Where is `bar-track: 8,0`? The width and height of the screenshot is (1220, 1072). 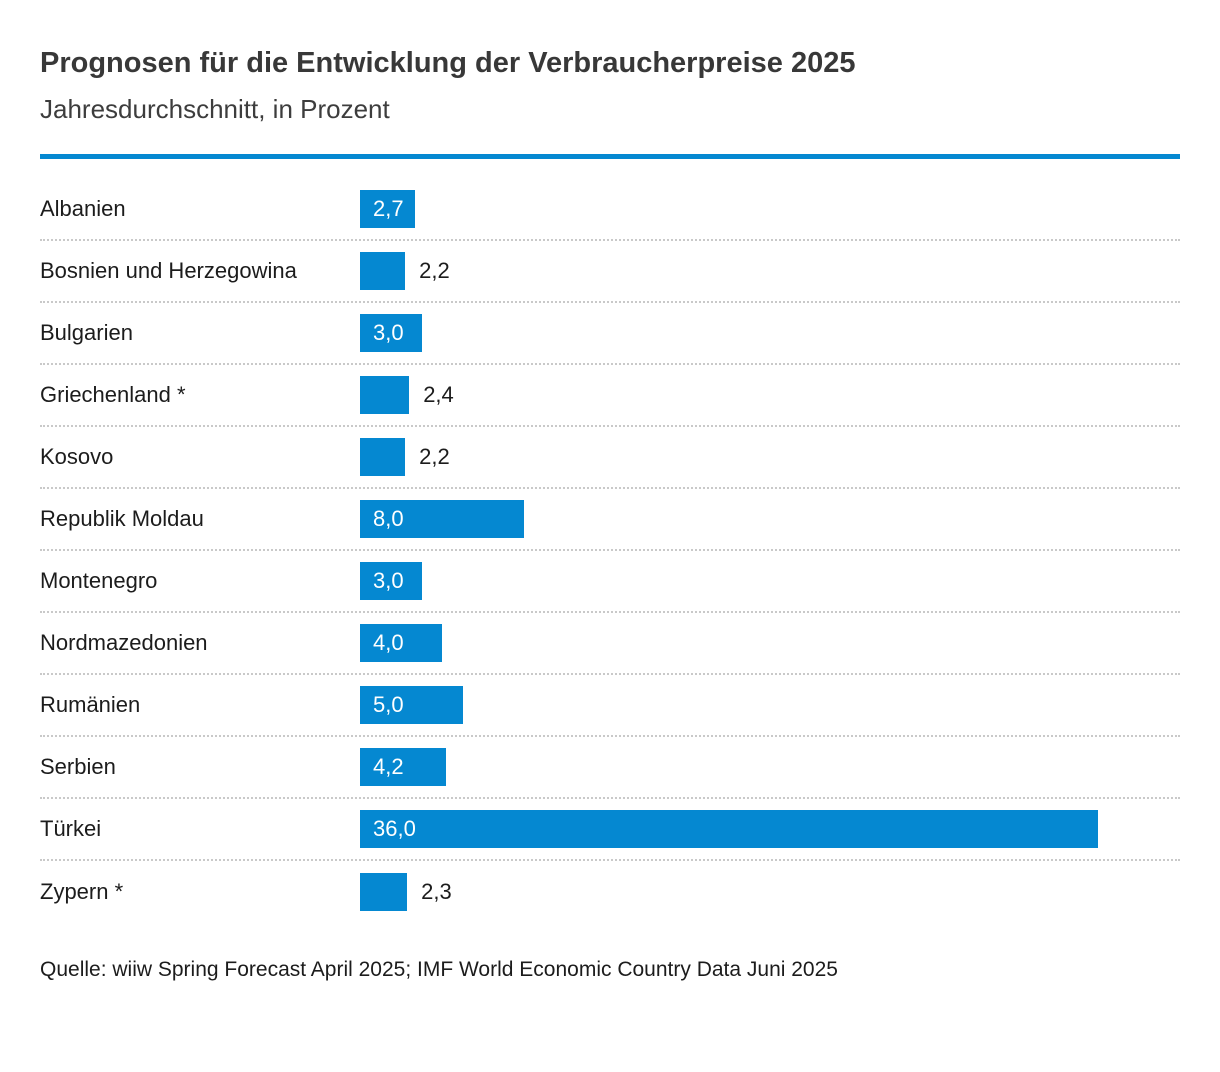 bar-track: 8,0 is located at coordinates (770, 519).